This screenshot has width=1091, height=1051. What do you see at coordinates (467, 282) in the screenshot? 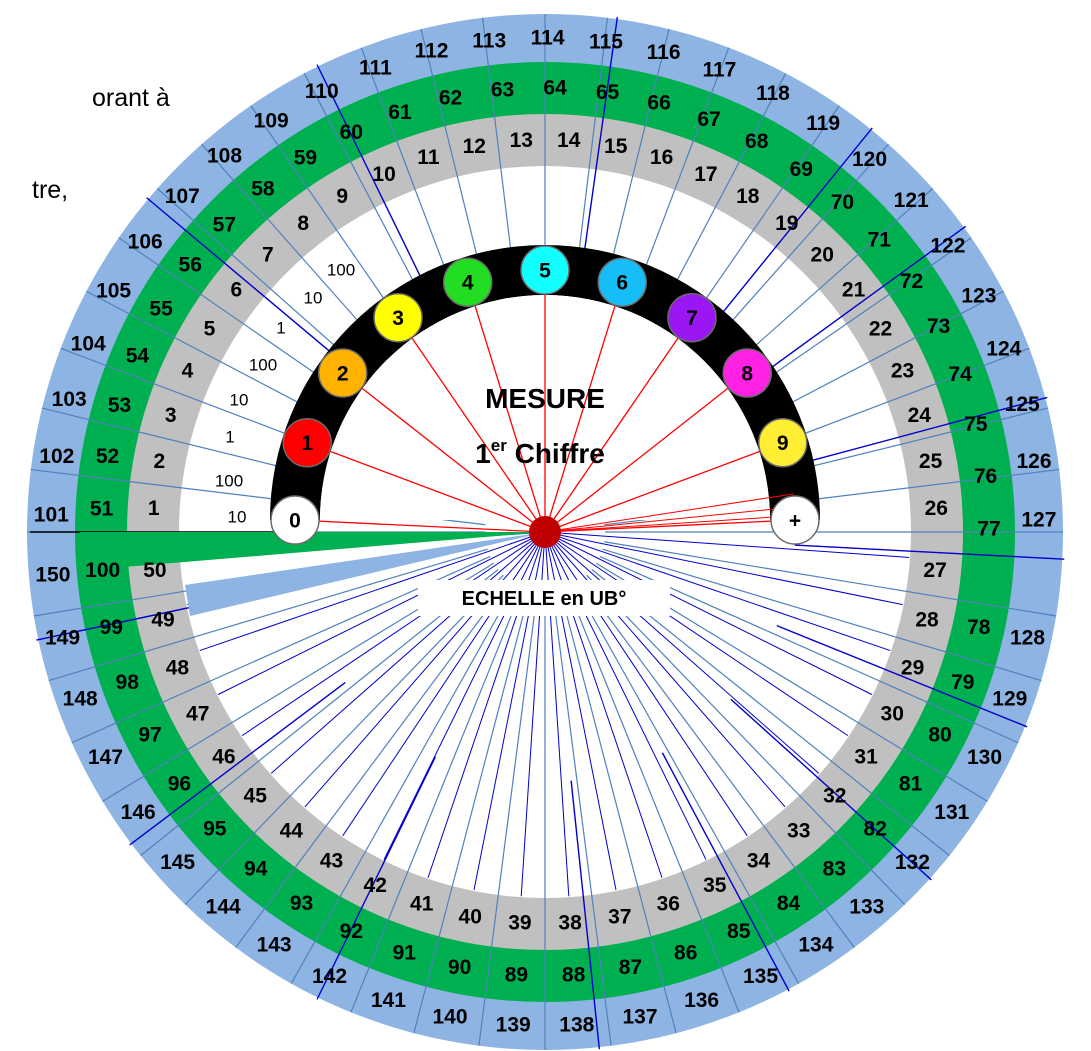
I see `pendulum-button-4: 4` at bounding box center [467, 282].